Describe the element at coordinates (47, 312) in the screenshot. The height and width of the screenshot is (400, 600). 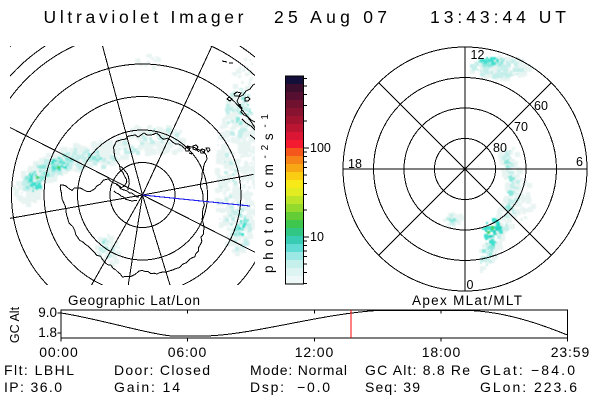
I see `svg-text: 9.0` at that location.